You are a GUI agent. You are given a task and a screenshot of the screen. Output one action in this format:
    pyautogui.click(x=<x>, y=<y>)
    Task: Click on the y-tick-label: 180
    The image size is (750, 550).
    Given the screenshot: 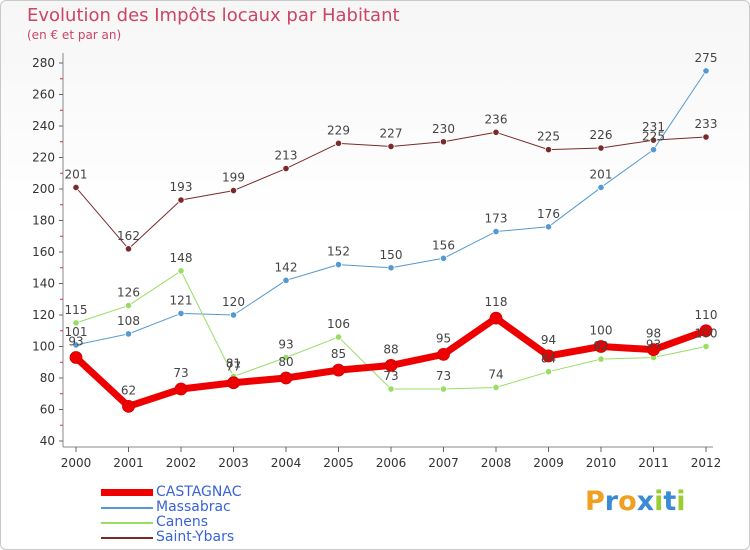 What is the action you would take?
    pyautogui.click(x=43, y=221)
    